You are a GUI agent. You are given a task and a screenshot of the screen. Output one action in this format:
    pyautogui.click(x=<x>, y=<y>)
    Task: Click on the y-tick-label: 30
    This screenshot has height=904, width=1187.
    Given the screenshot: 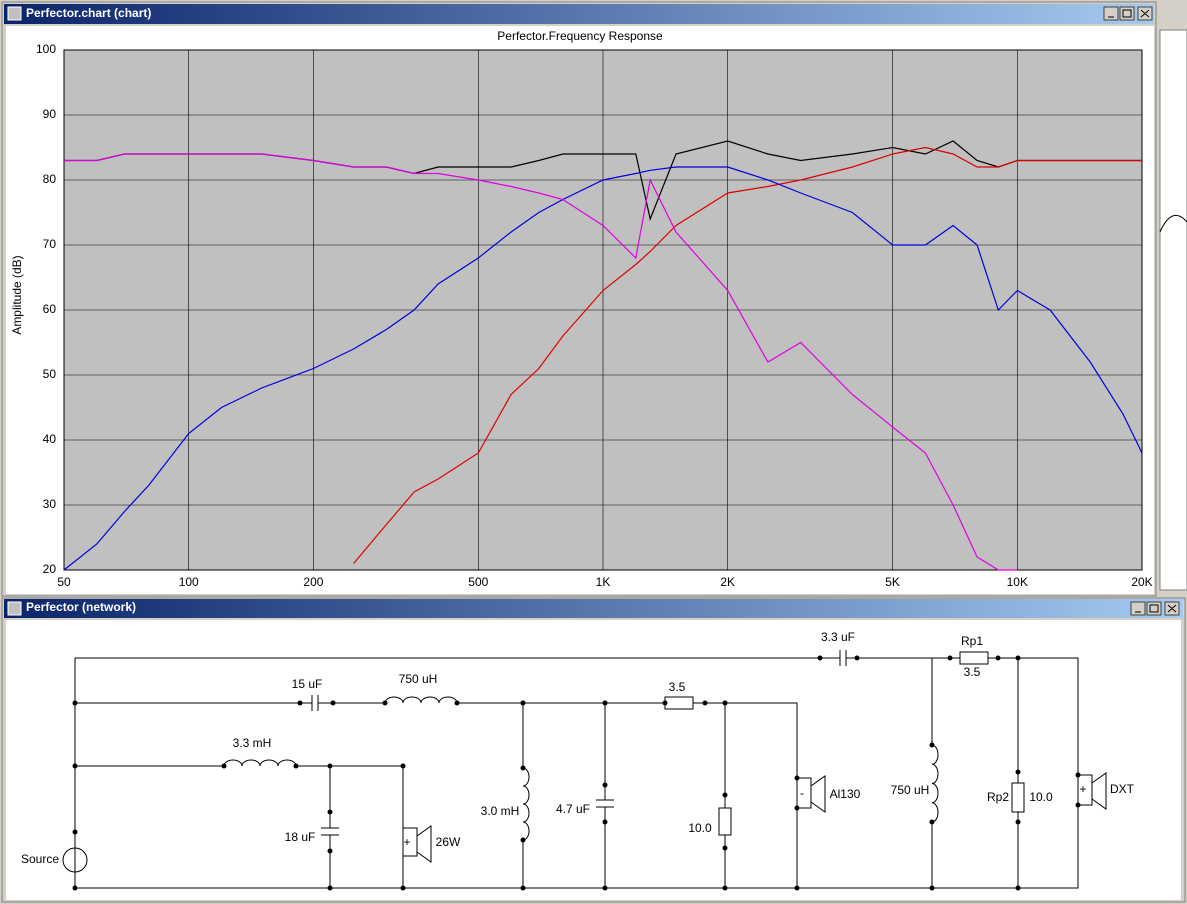 What is the action you would take?
    pyautogui.click(x=50, y=504)
    